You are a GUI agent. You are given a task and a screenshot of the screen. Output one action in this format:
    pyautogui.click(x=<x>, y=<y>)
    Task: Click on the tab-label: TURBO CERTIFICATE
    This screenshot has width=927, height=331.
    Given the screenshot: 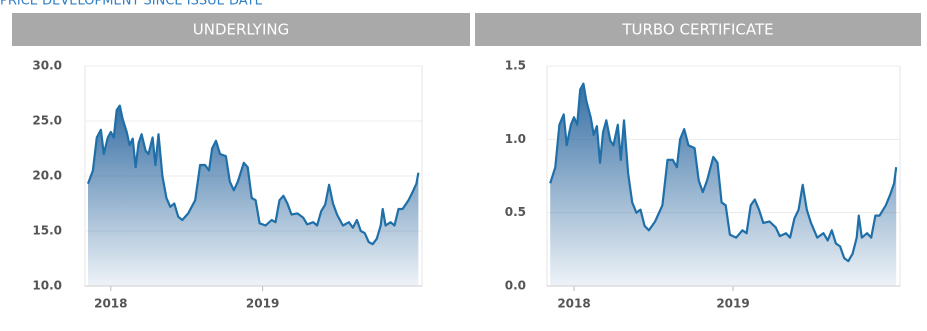 What is the action you would take?
    pyautogui.click(x=697, y=30)
    